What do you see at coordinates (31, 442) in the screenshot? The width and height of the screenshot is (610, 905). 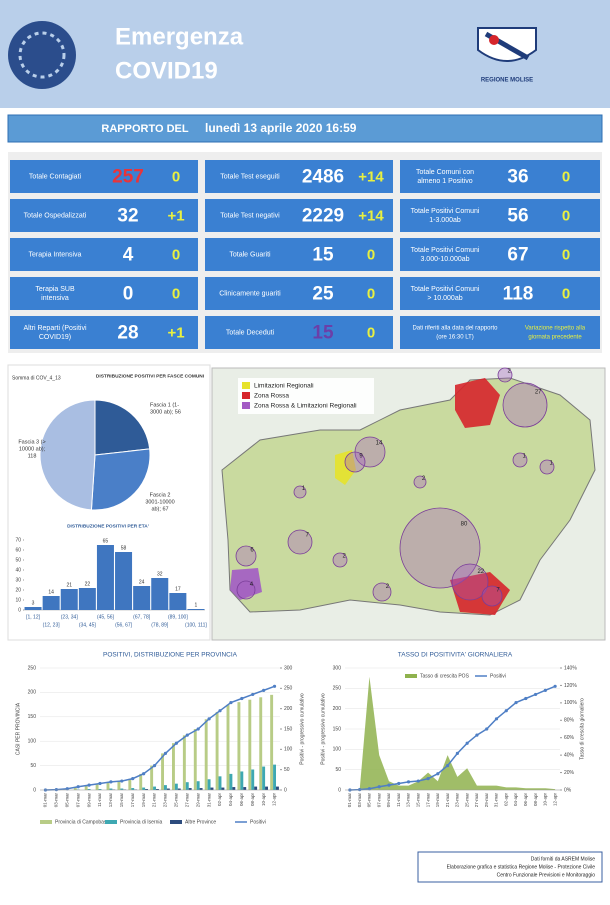 I see `pie-label: Fascia 3 (>` at bounding box center [31, 442].